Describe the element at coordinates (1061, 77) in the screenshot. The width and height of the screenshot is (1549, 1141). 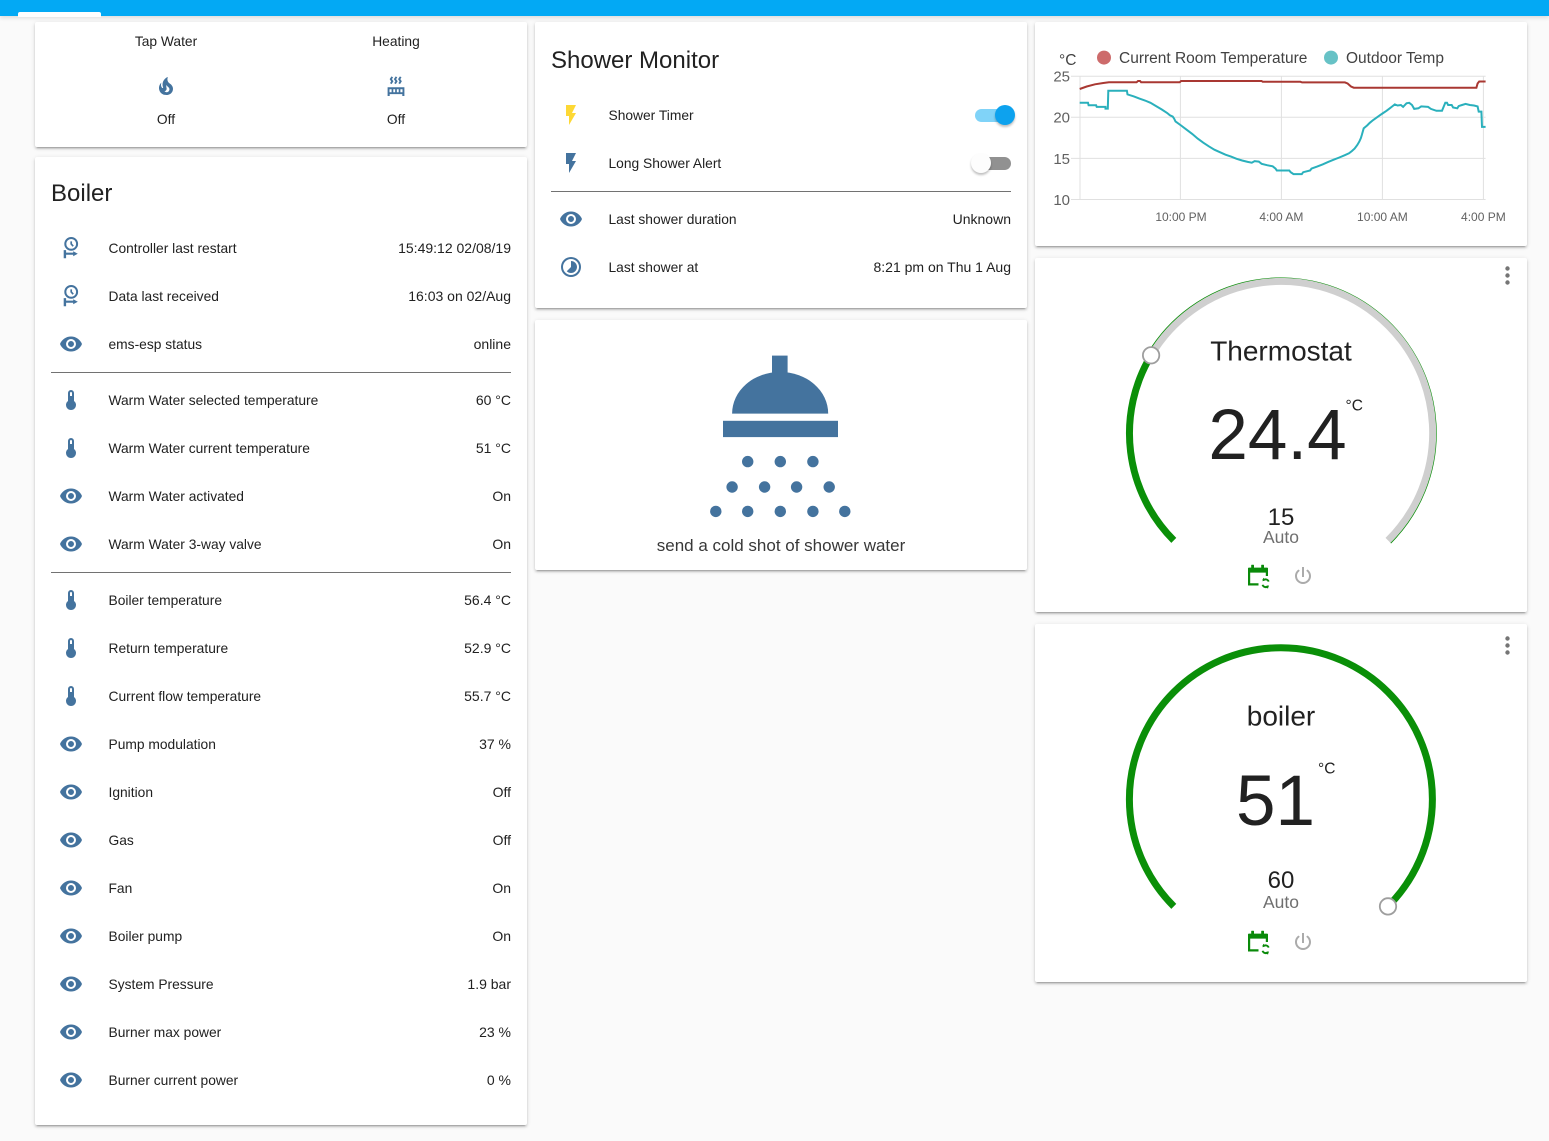
I see `svg-text: 25` at that location.